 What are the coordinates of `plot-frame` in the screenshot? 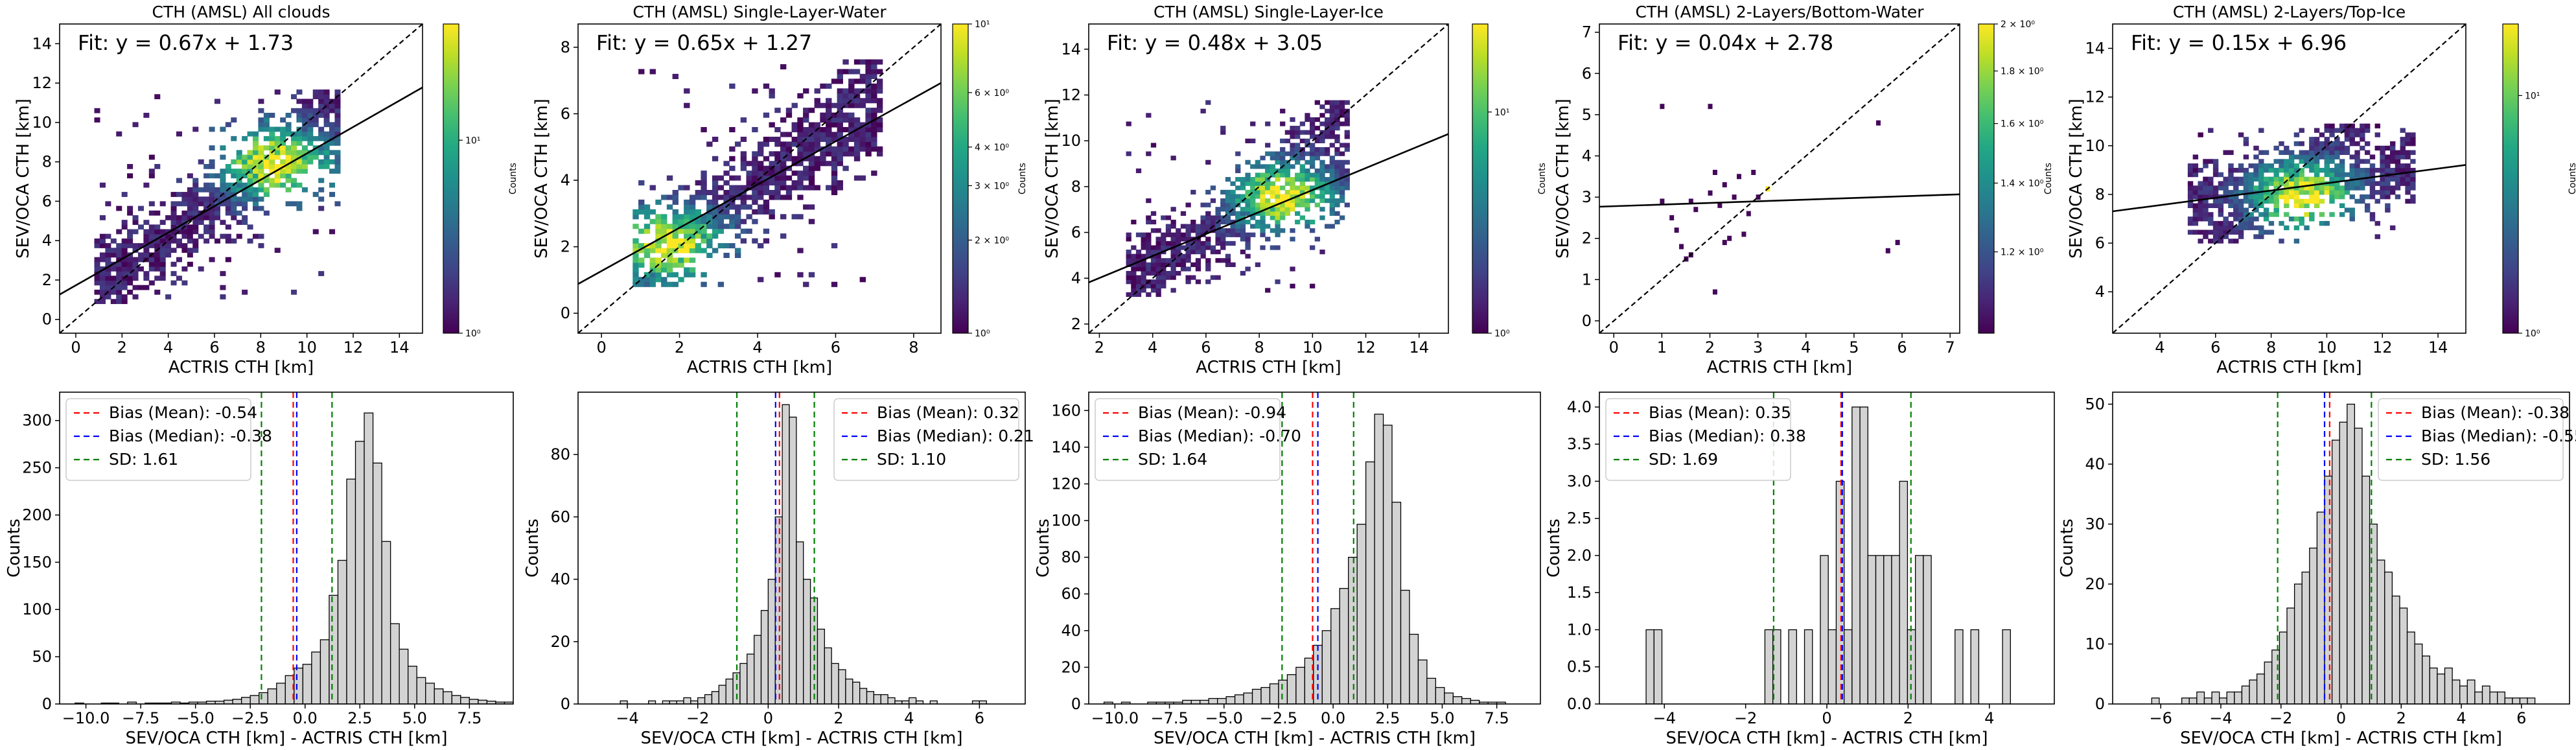 It's located at (759, 178).